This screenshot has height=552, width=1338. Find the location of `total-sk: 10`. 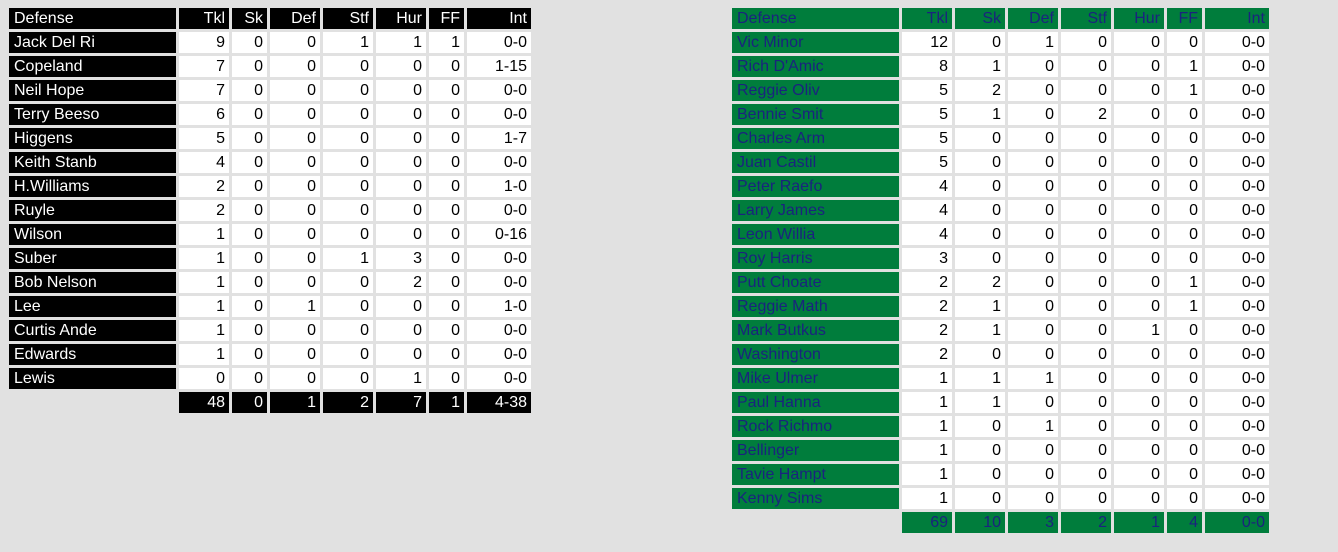

total-sk: 10 is located at coordinates (980, 522).